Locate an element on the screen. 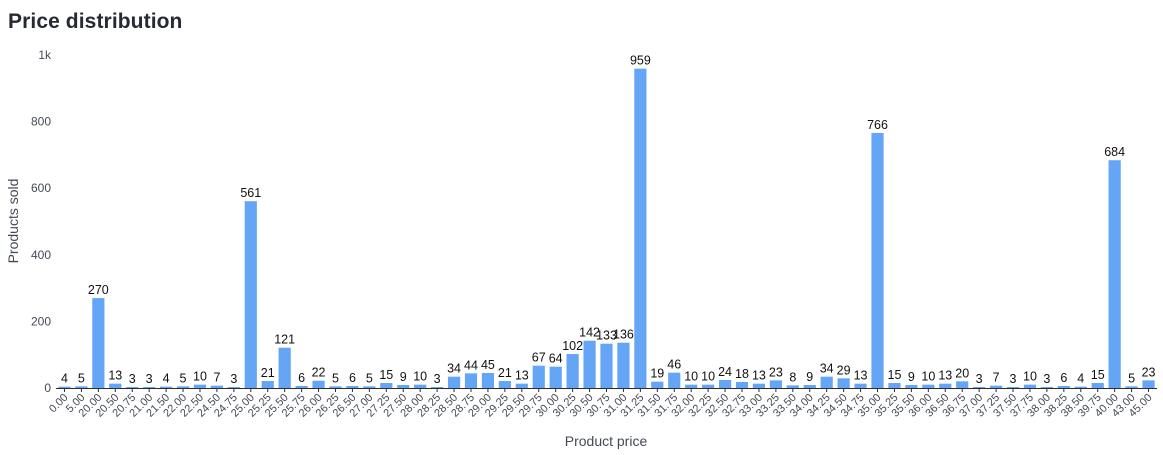 The width and height of the screenshot is (1163, 455). data-label: 29 is located at coordinates (844, 370).